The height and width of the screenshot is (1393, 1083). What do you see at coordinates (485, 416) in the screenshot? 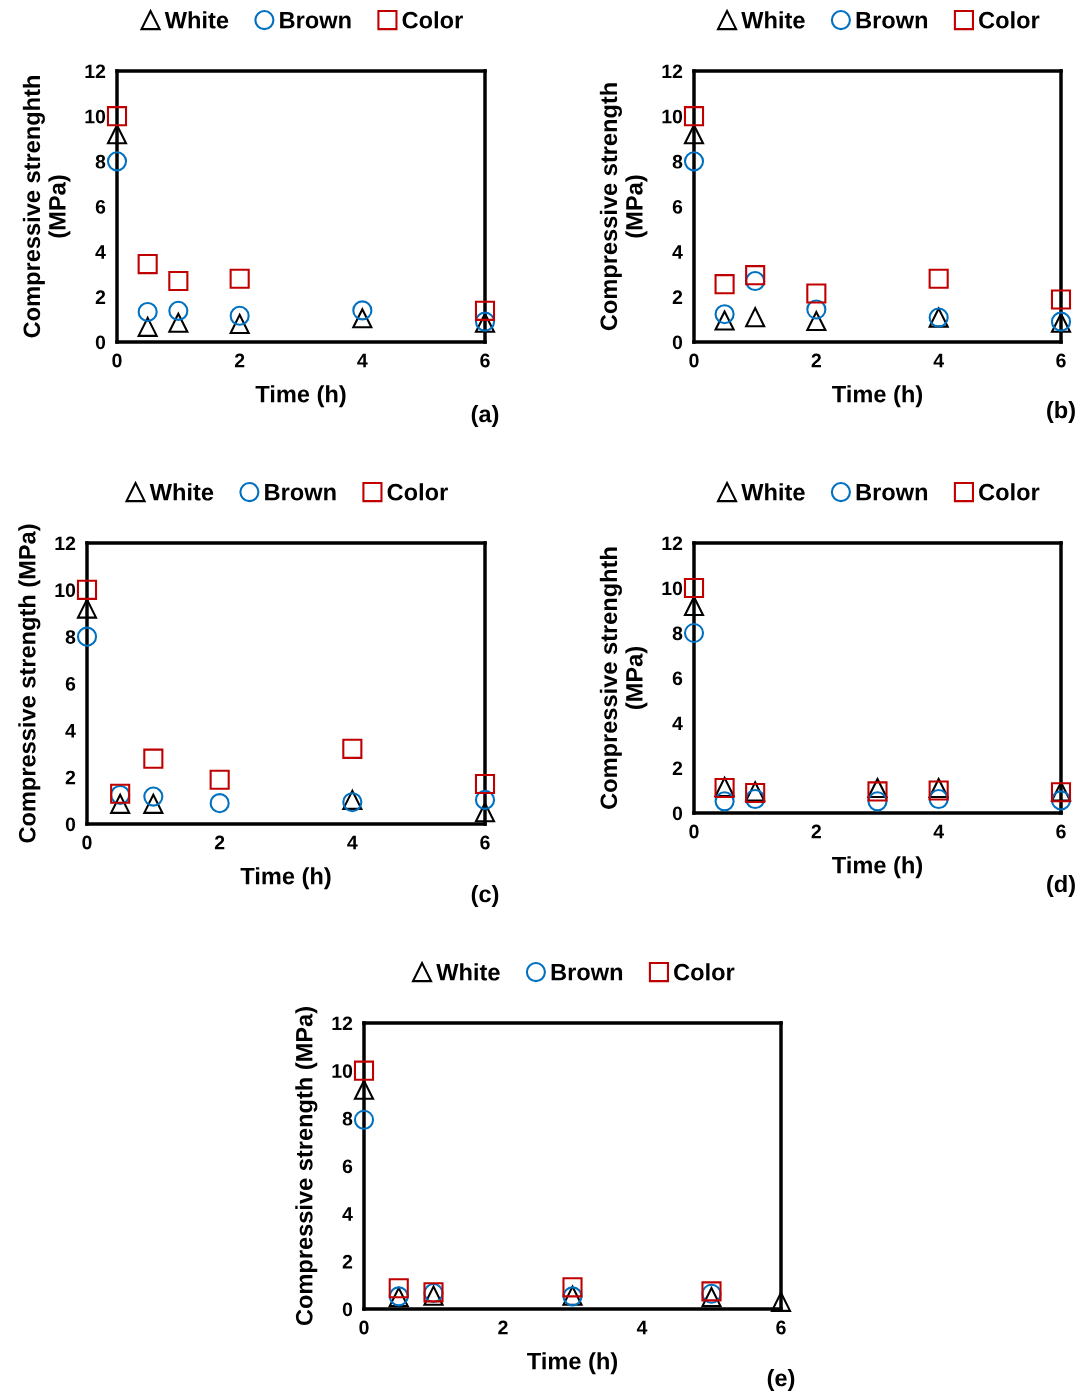
I see `text: (a)` at bounding box center [485, 416].